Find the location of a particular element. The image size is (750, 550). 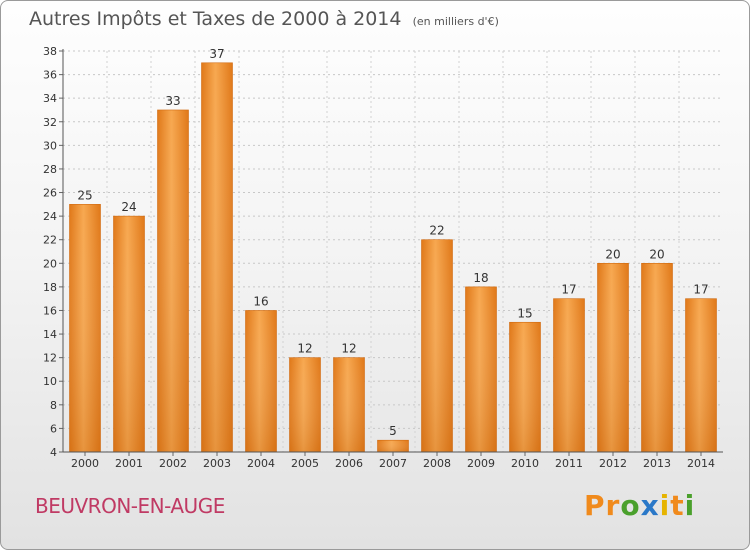

logo-letter: P is located at coordinates (595, 505).